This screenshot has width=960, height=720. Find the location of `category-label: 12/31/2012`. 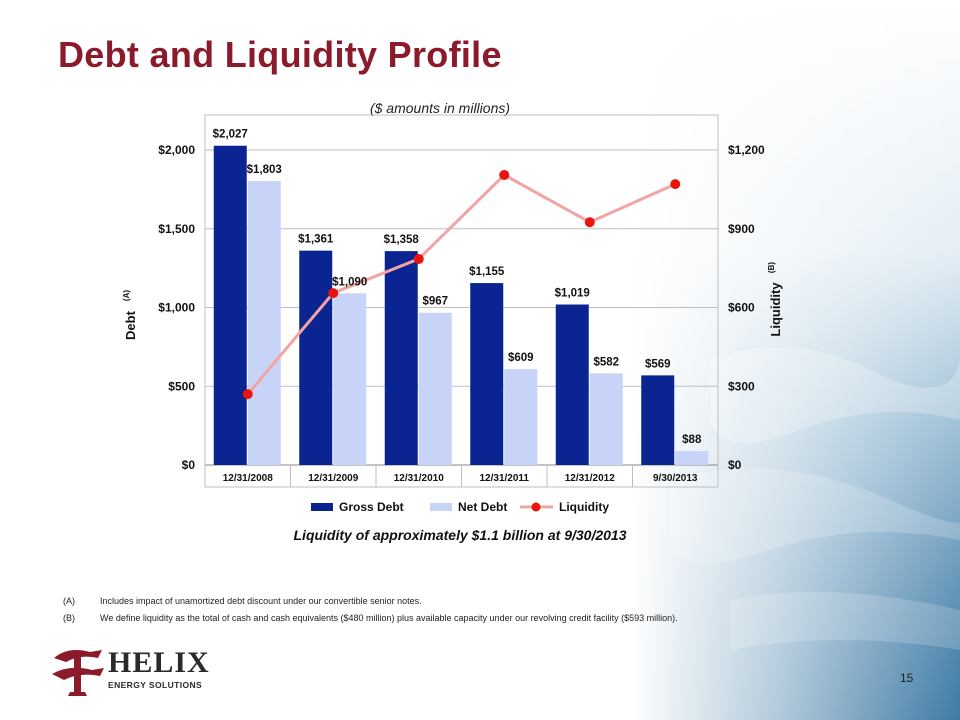

category-label: 12/31/2012 is located at coordinates (590, 478).